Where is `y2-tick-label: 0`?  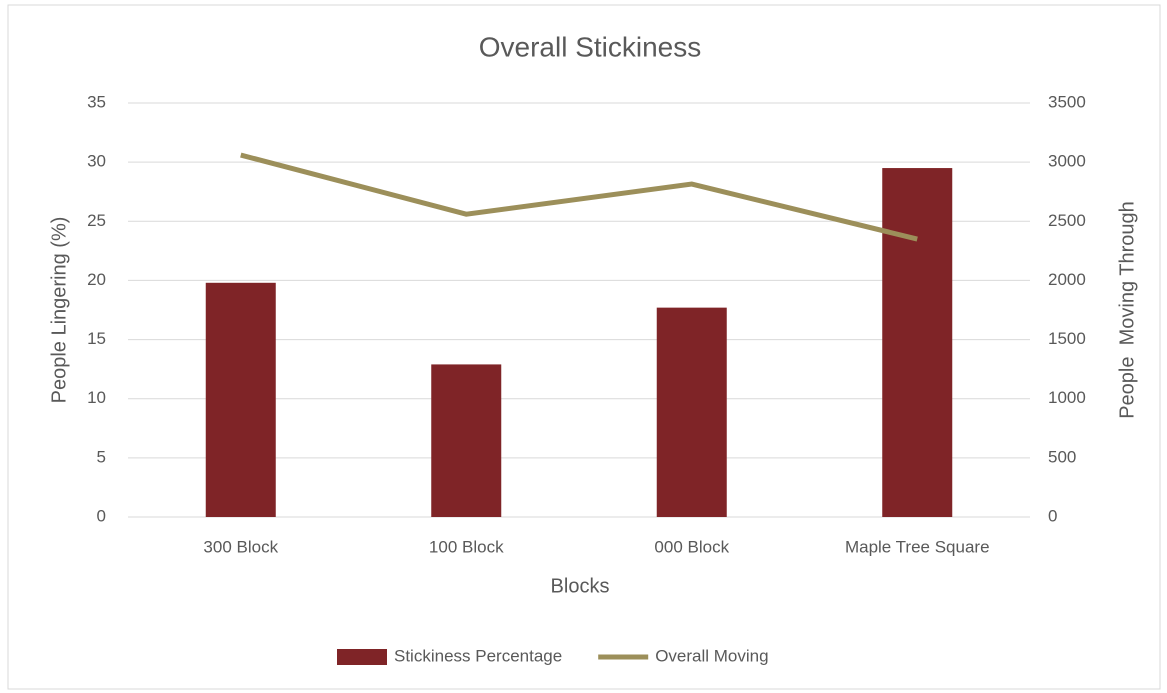 y2-tick-label: 0 is located at coordinates (1052, 515).